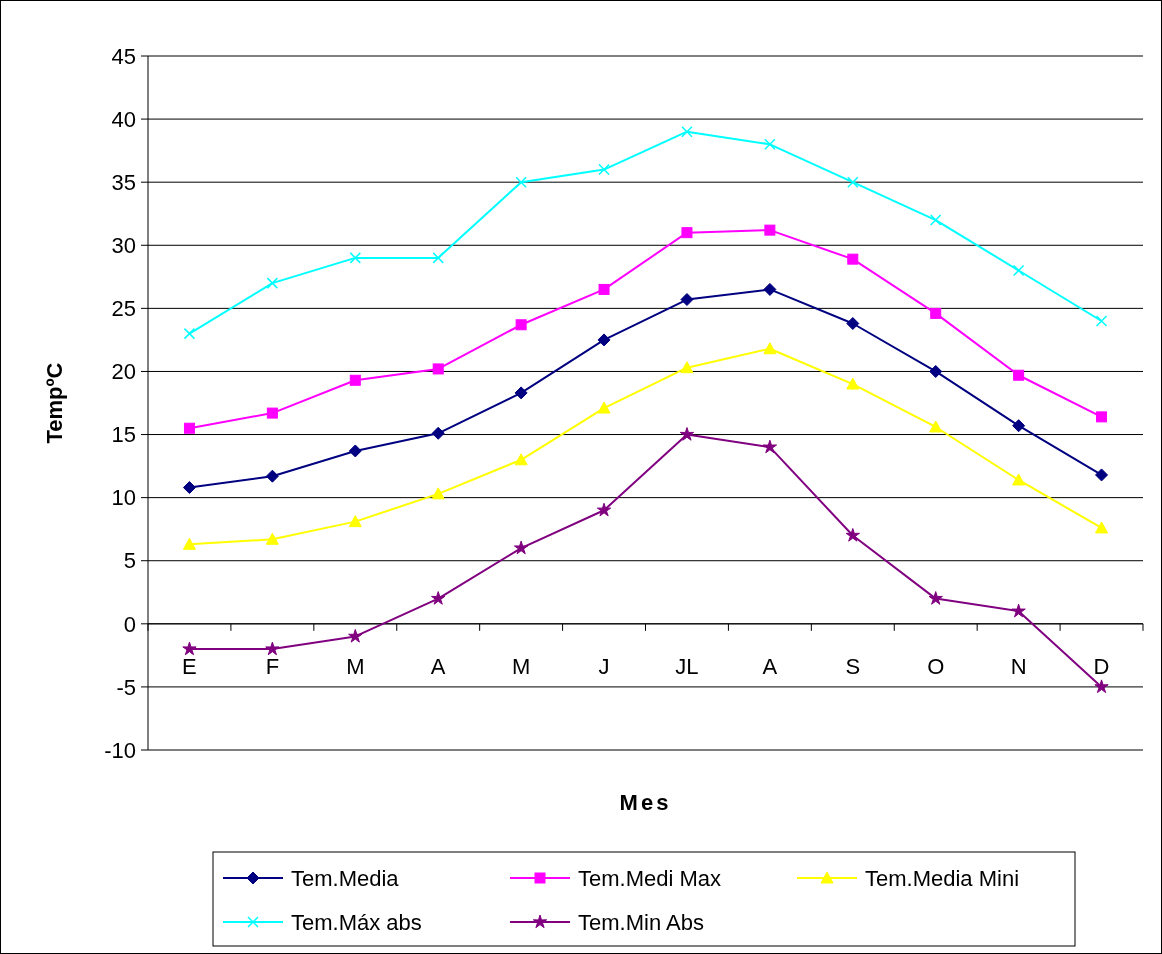 Image resolution: width=1162 pixels, height=954 pixels. I want to click on y-tick-label: 40, so click(123, 119).